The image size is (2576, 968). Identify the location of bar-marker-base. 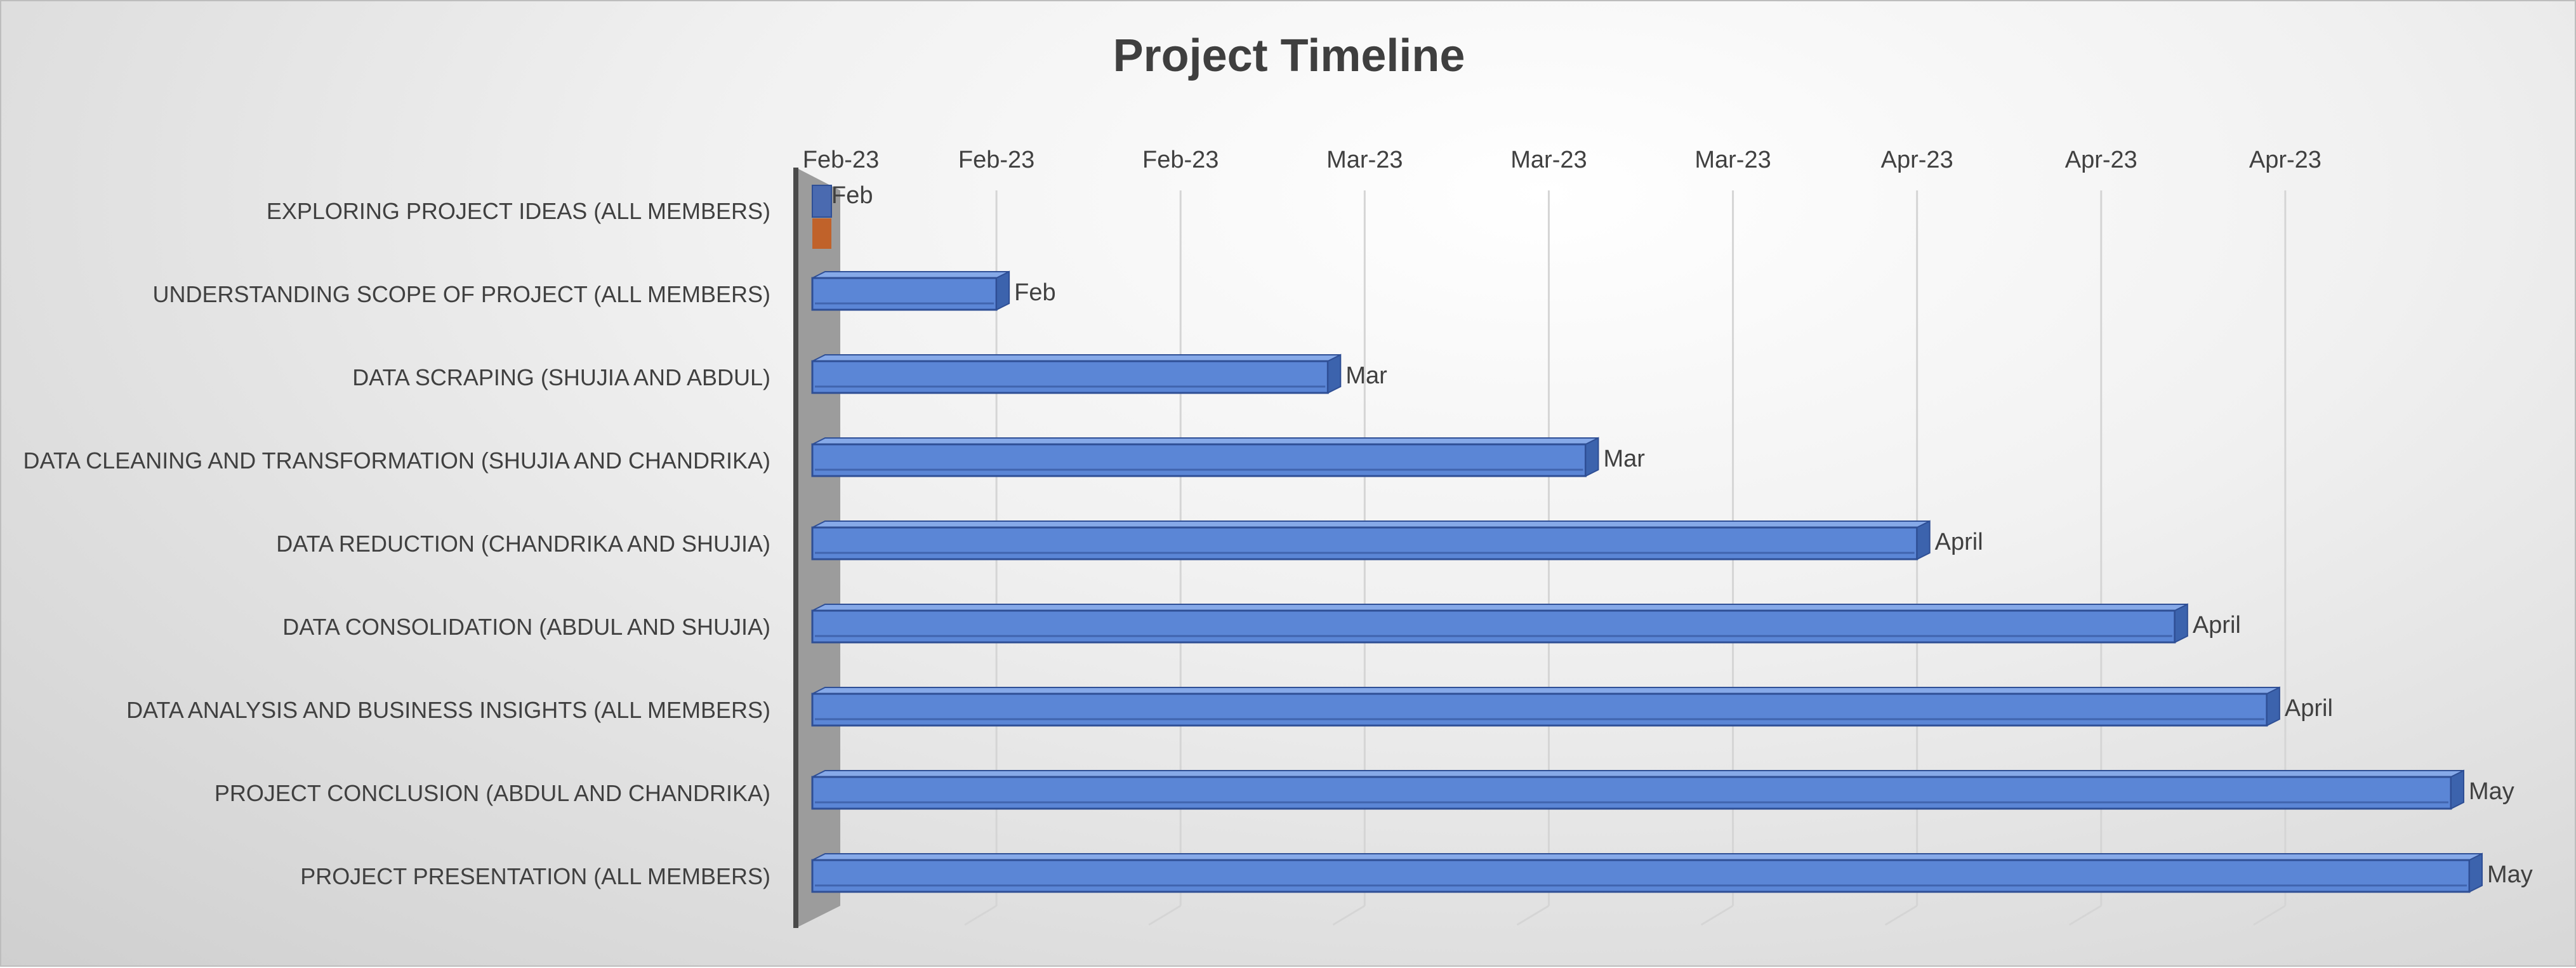
(822, 233).